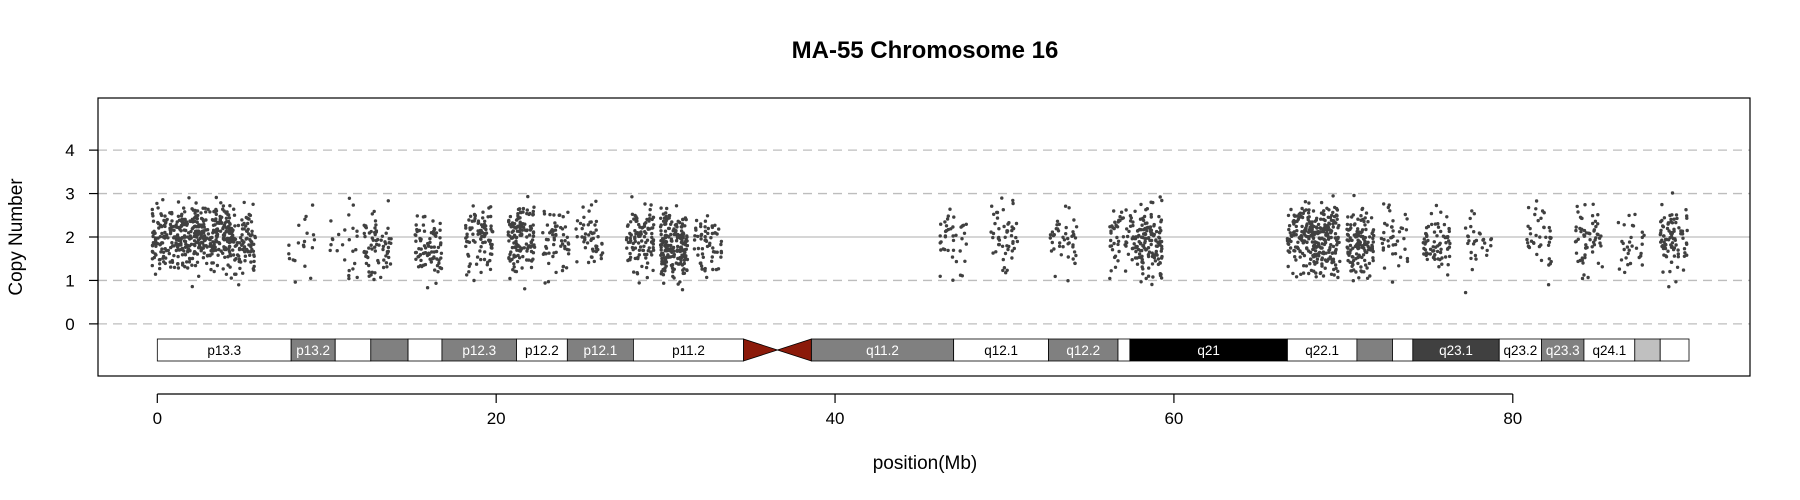 The width and height of the screenshot is (1800, 500). Describe the element at coordinates (542, 350) in the screenshot. I see `band-label-p12.2: p12.2` at that location.